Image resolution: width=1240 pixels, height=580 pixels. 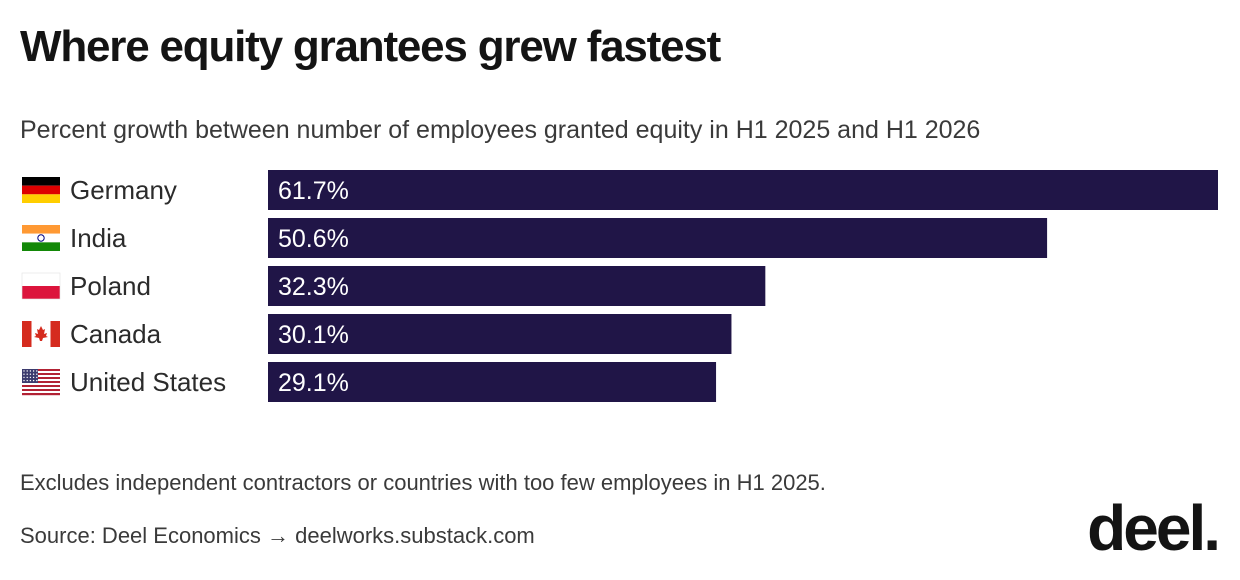 What do you see at coordinates (110, 286) in the screenshot?
I see `category-label: Poland` at bounding box center [110, 286].